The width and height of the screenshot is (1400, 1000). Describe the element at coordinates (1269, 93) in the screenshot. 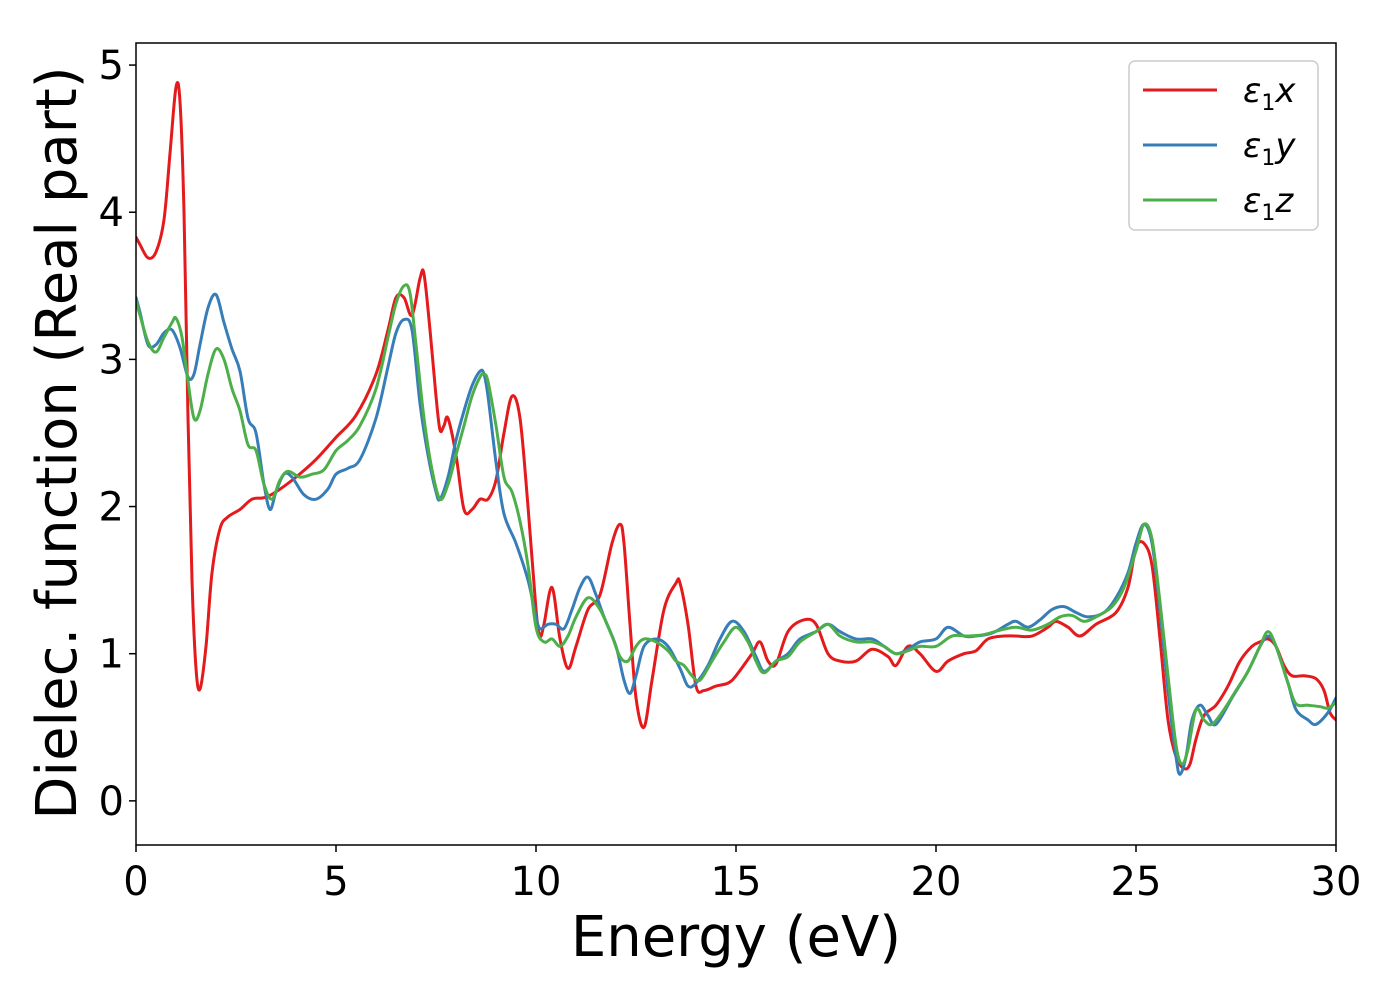

I see `legend-label-x: ε1x` at that location.